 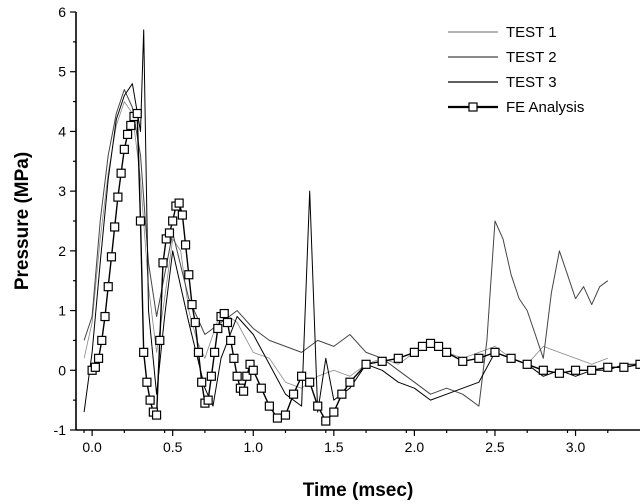 What do you see at coordinates (62, 251) in the screenshot?
I see `y-tick-label: 2` at bounding box center [62, 251].